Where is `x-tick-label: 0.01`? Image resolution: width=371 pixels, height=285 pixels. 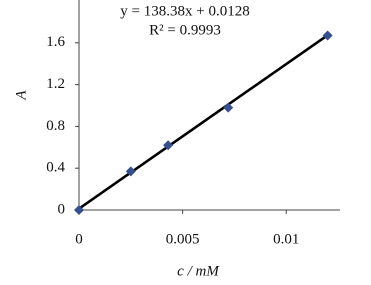
x-tick-label: 0.01 is located at coordinates (286, 239).